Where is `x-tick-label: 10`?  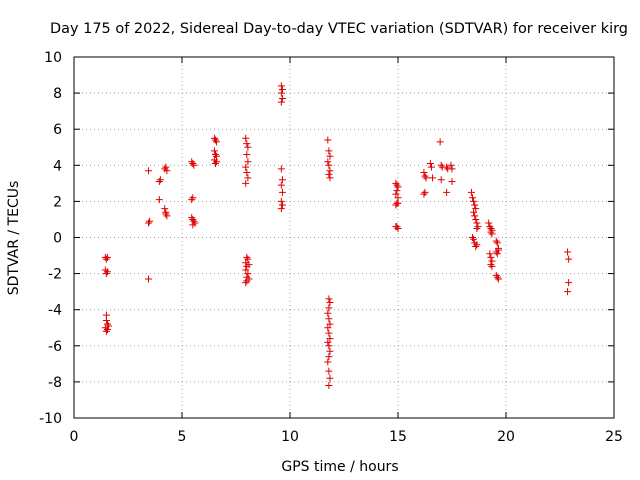 x-tick-label: 10 is located at coordinates (290, 437).